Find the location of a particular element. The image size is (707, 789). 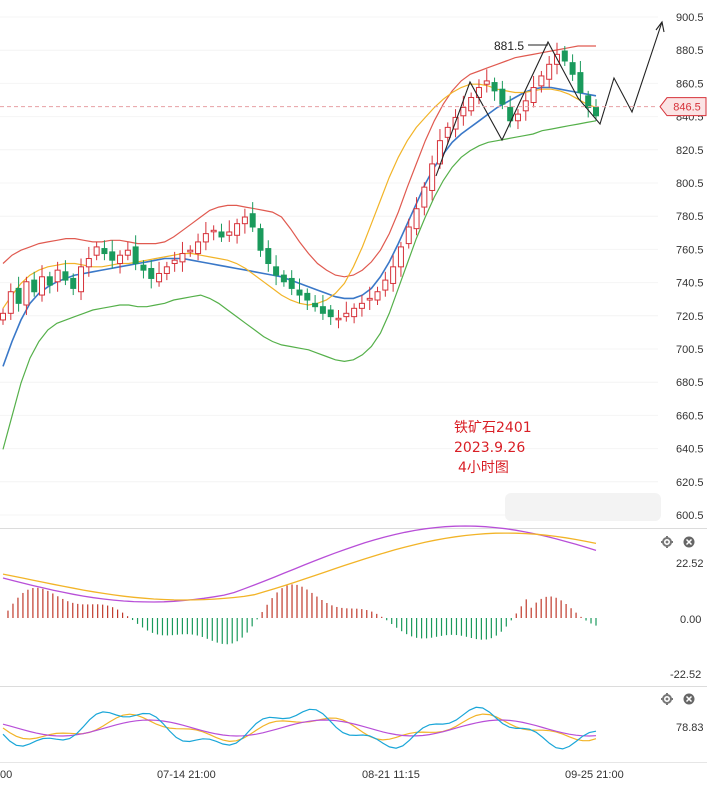

macd-dea-line is located at coordinates (299, 566).